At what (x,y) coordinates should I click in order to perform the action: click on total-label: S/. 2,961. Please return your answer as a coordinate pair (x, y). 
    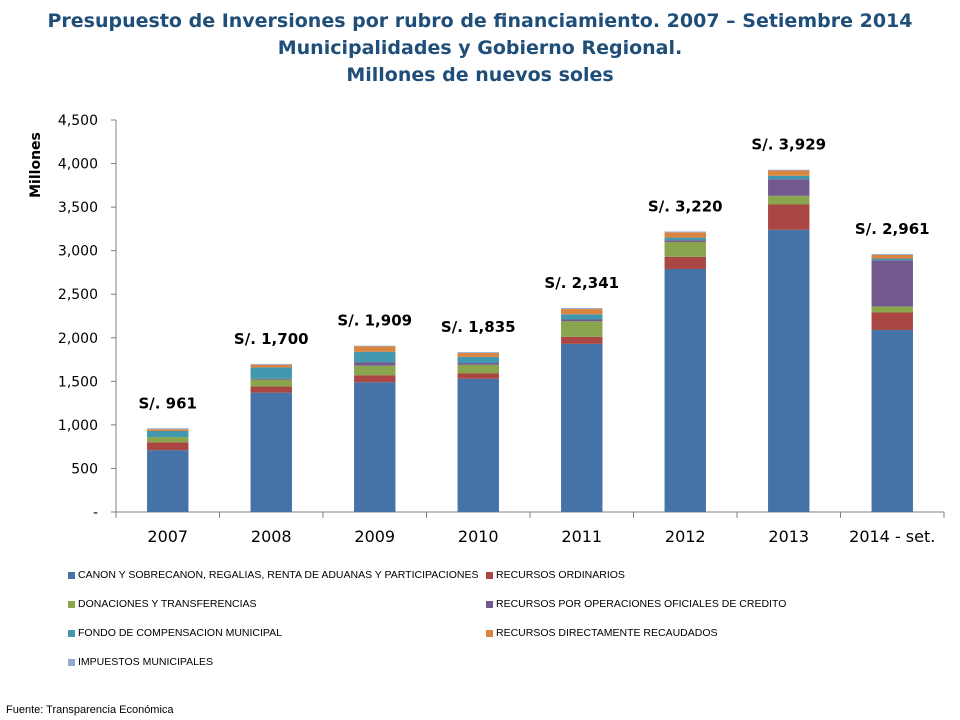
    Looking at the image, I should click on (892, 229).